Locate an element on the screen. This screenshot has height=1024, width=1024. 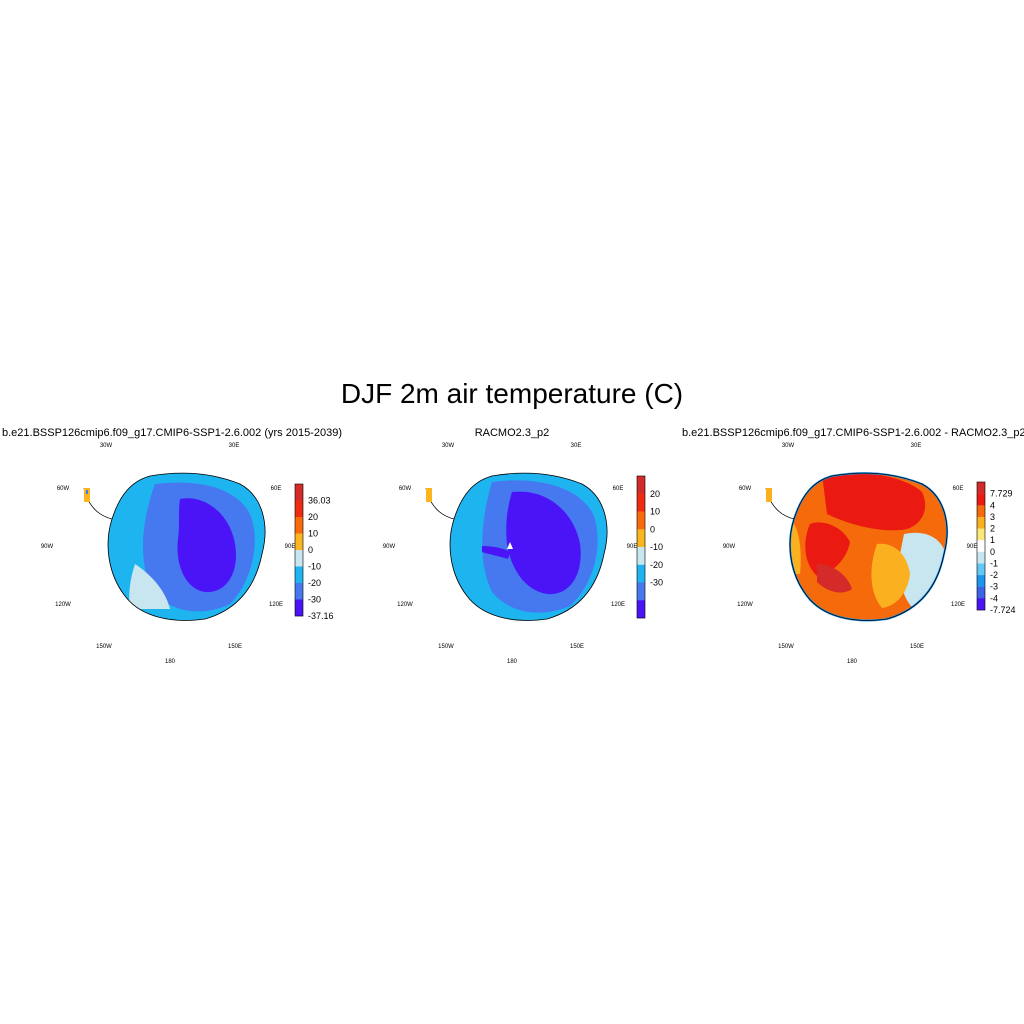
colorbar-label: 36.03 is located at coordinates (319, 501).